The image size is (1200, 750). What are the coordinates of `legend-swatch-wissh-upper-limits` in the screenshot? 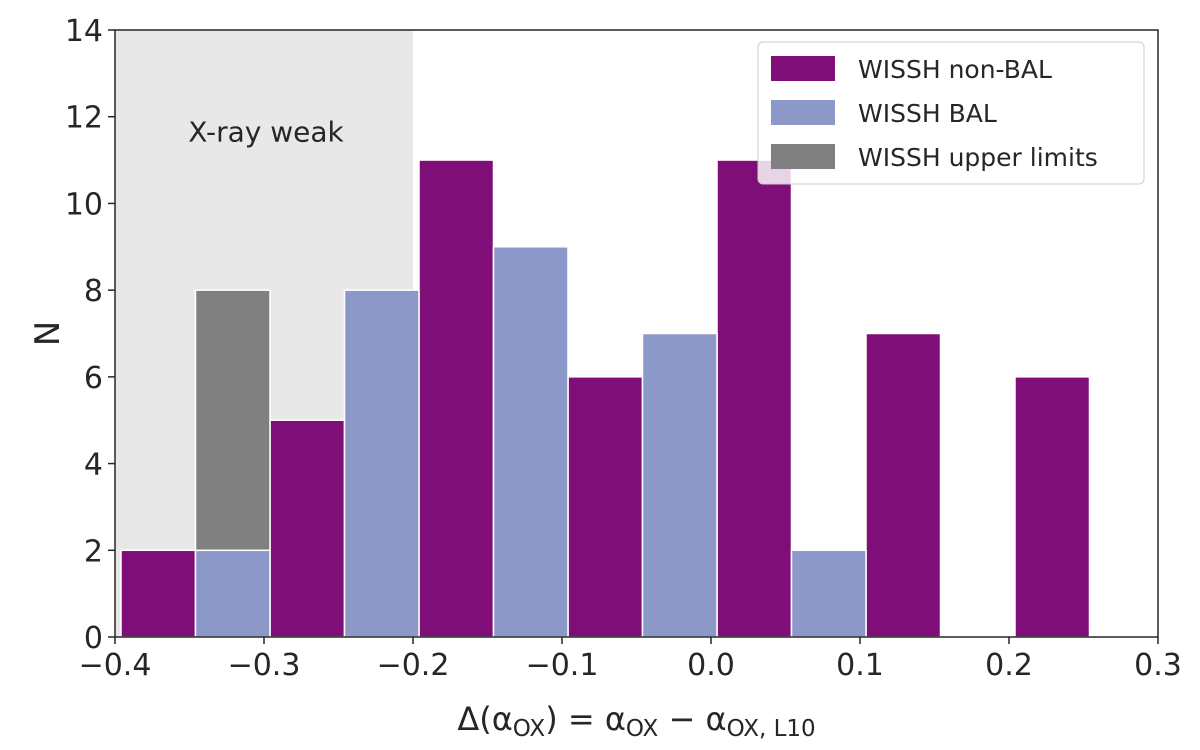 It's located at (803, 156).